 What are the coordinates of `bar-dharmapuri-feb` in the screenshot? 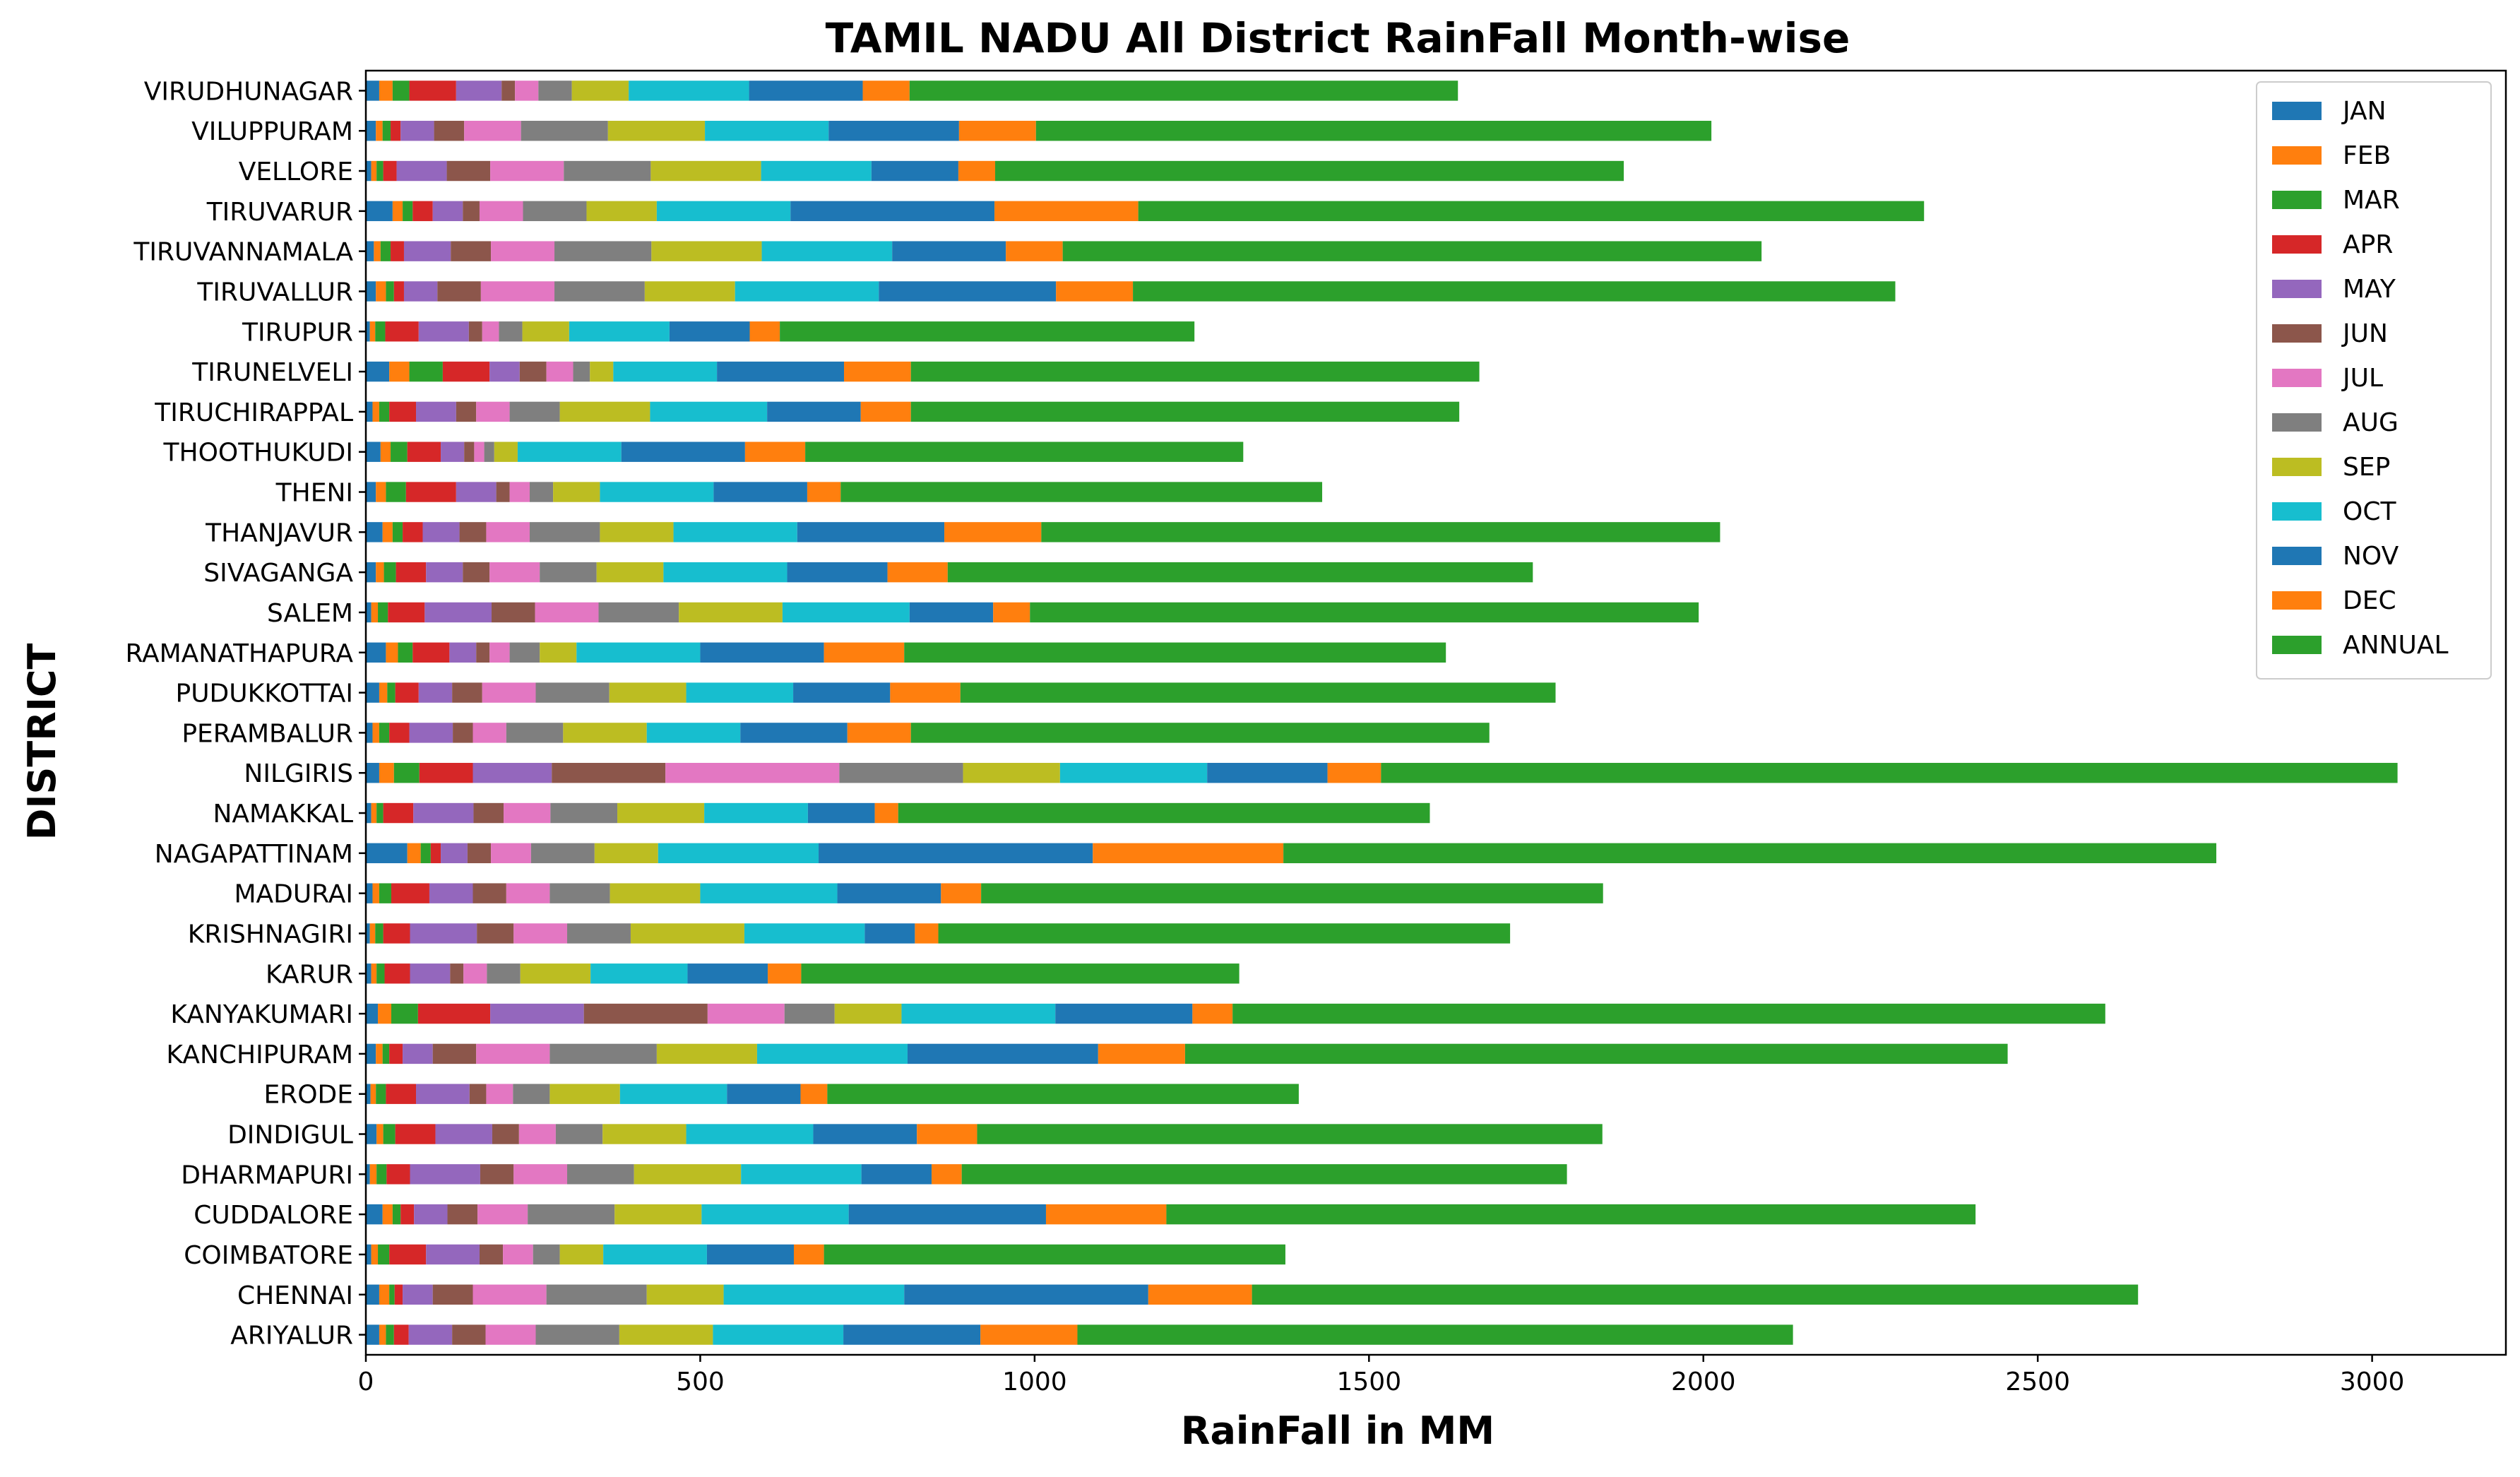 It's located at (373, 1174).